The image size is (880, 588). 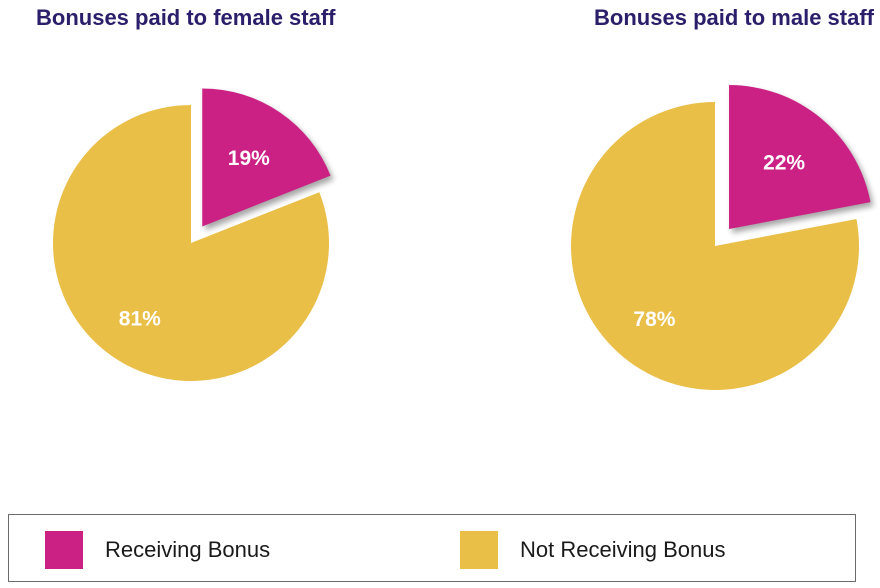 I want to click on legend-item-receiving: Receiving Bonus, so click(x=157, y=550).